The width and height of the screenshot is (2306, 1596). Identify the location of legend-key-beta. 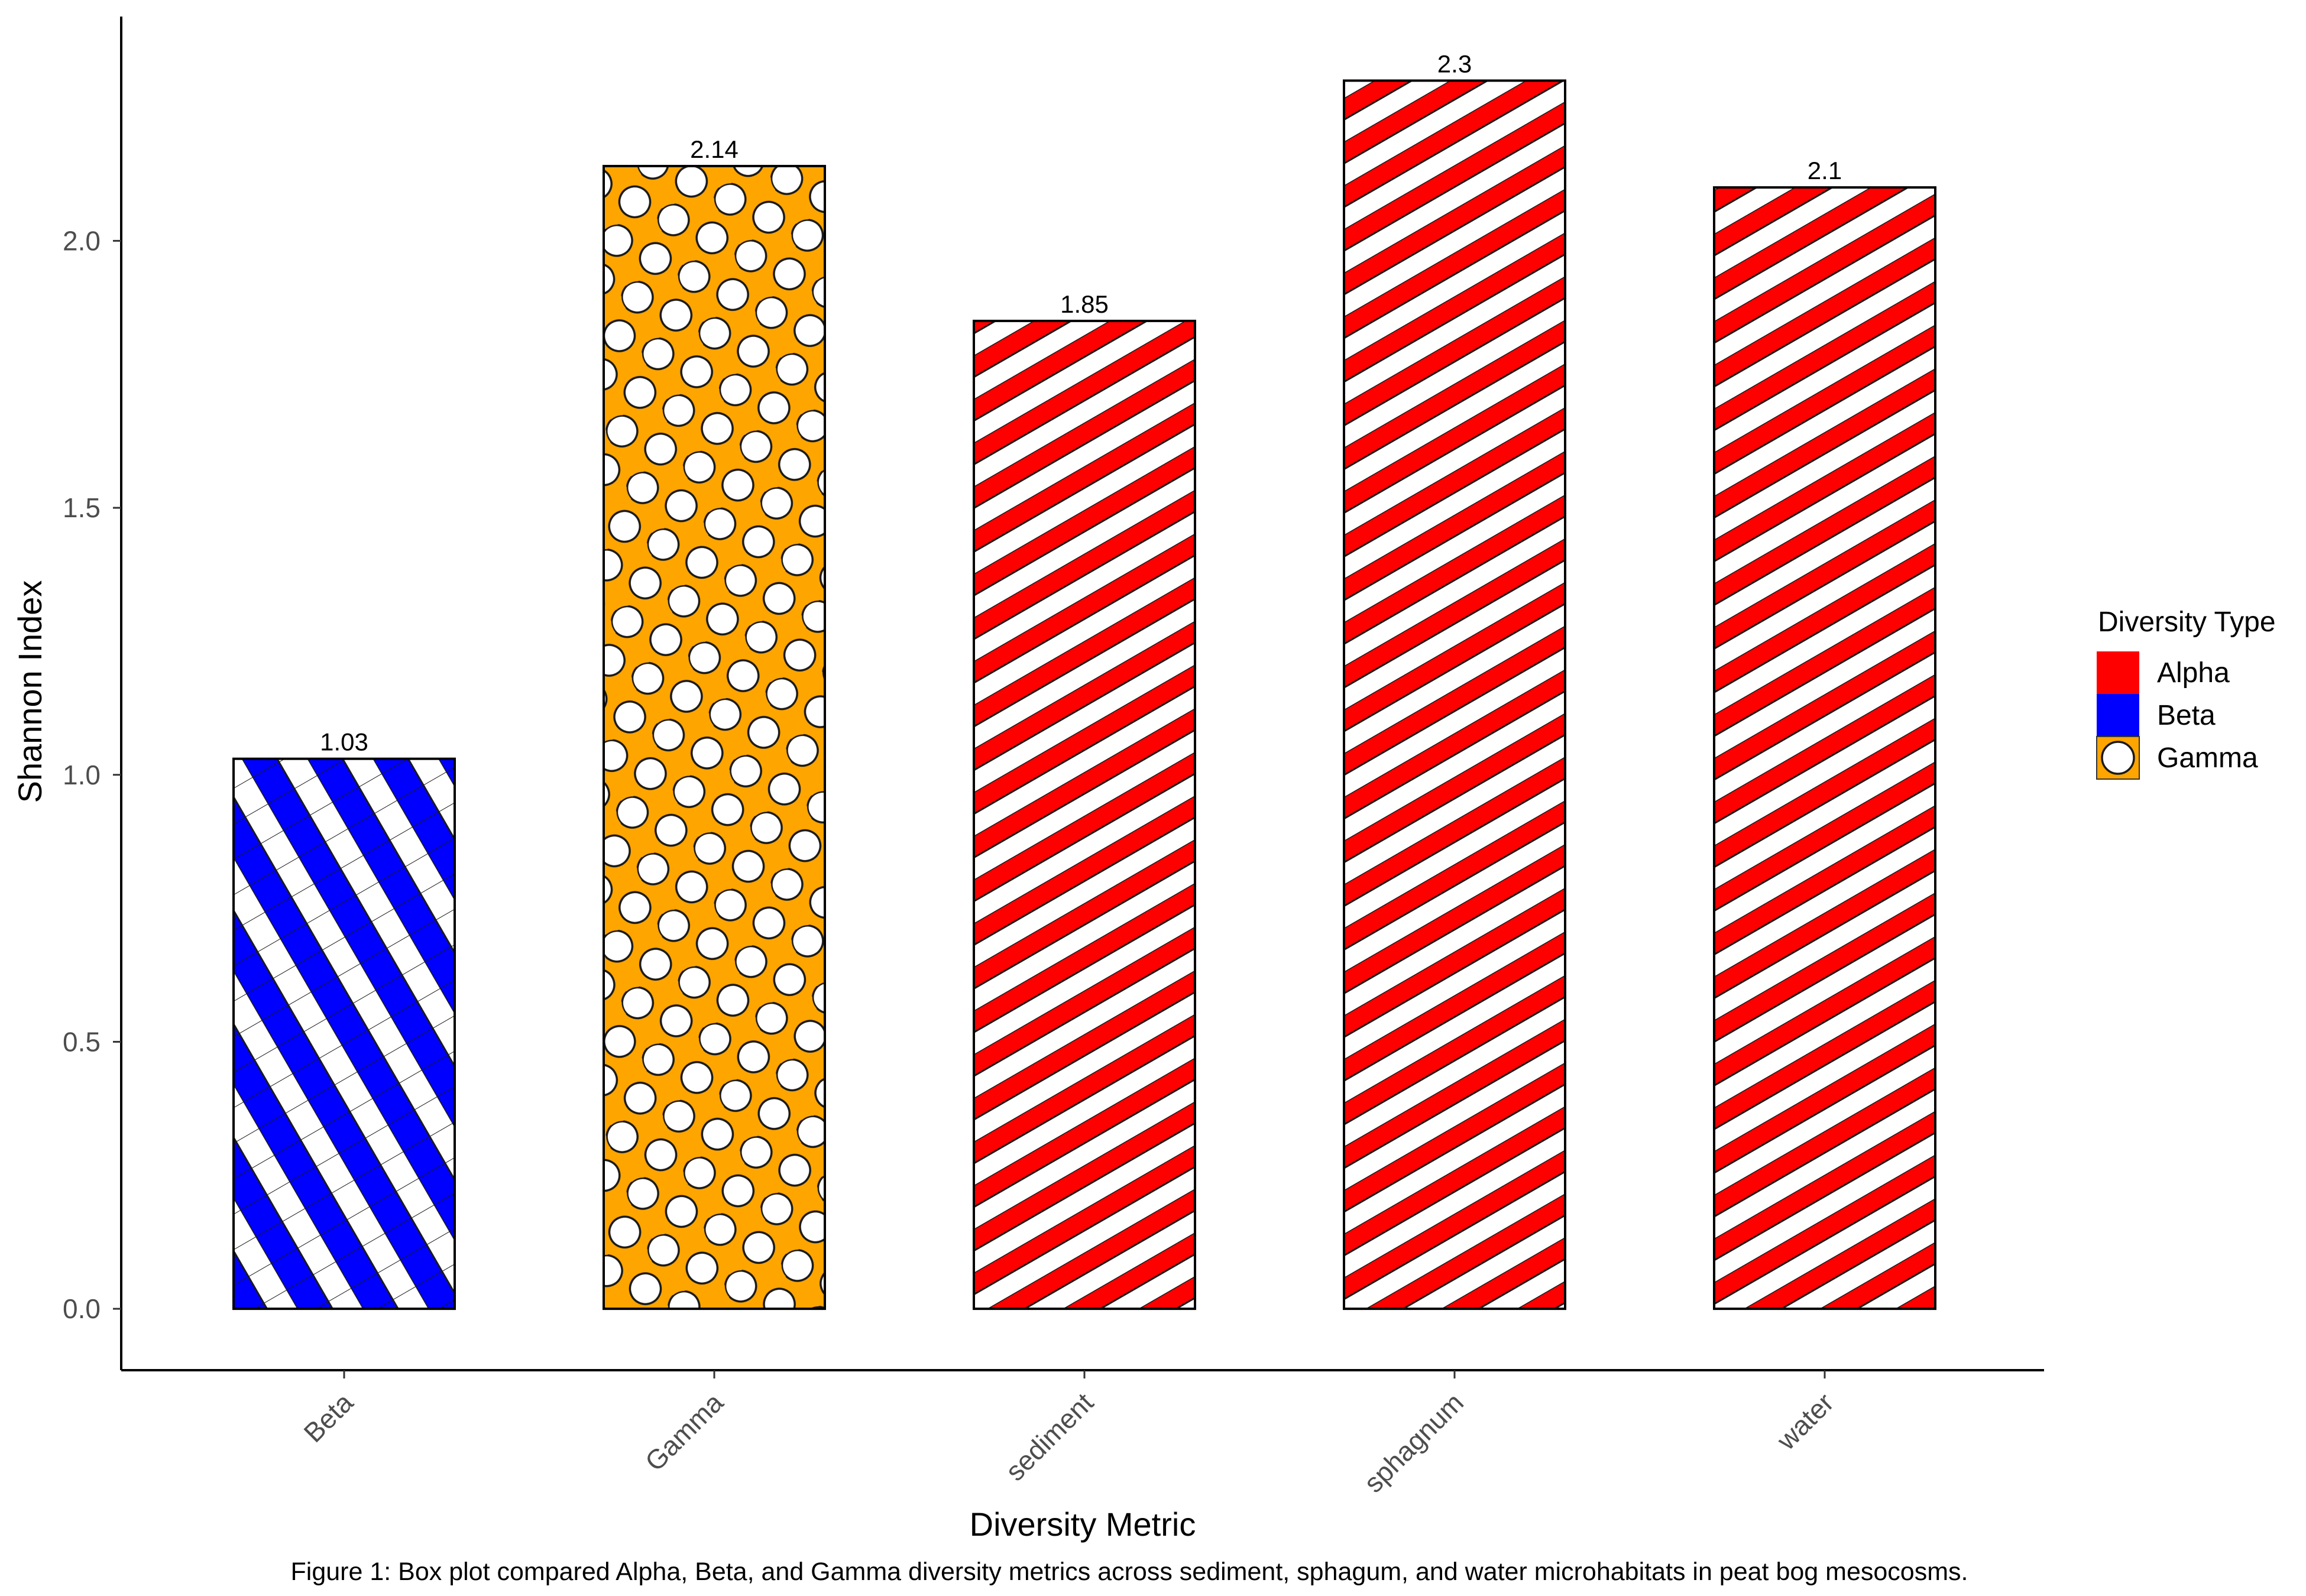
(2118, 716).